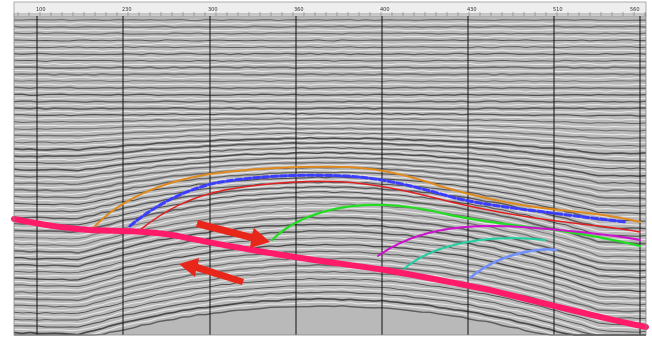 The height and width of the screenshot is (337, 652). I want to click on arrow-left, so click(211, 271).